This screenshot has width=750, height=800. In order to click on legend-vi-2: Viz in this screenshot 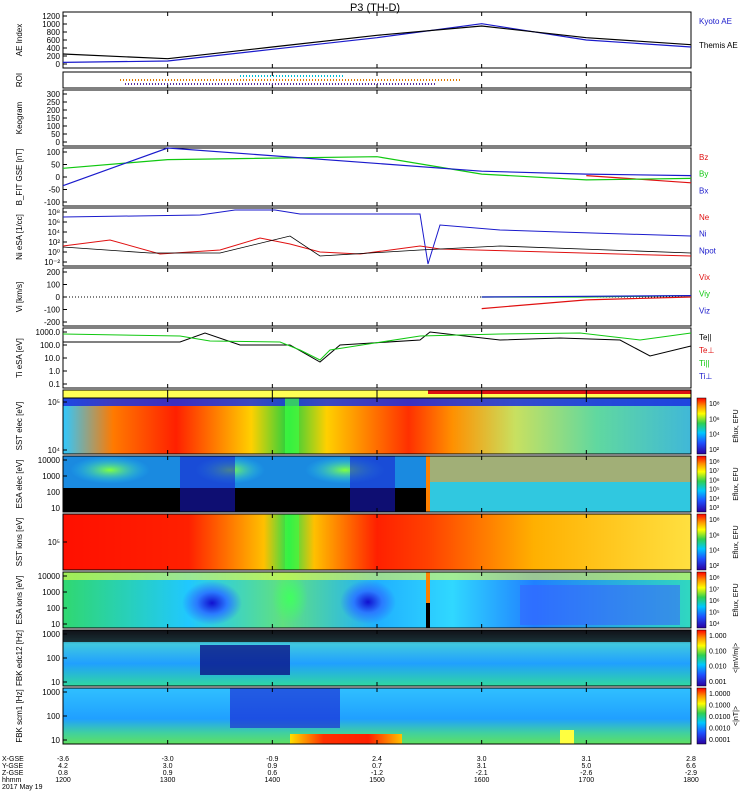, I will do `click(704, 310)`.